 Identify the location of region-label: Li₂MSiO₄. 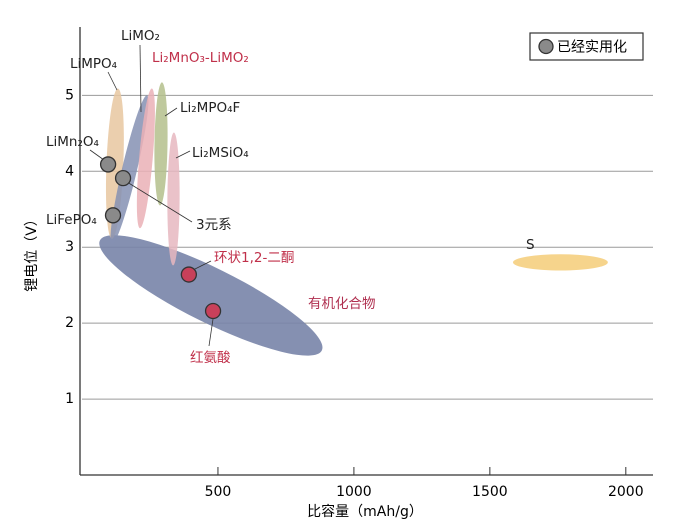
(220, 153).